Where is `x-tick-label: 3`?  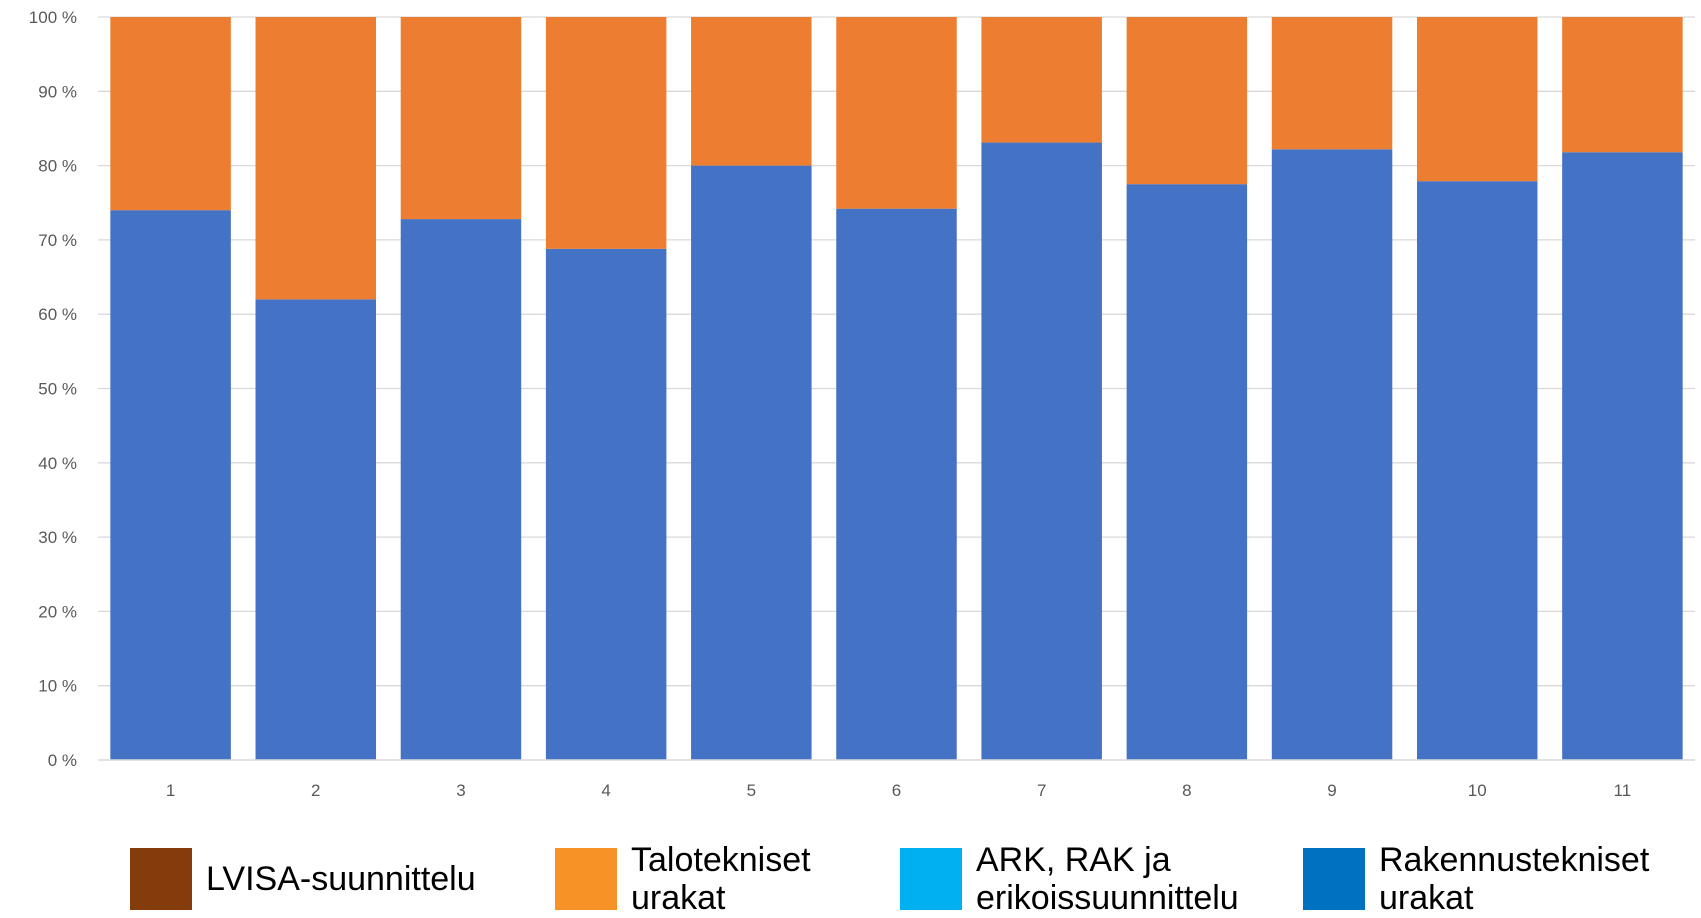
x-tick-label: 3 is located at coordinates (460, 790).